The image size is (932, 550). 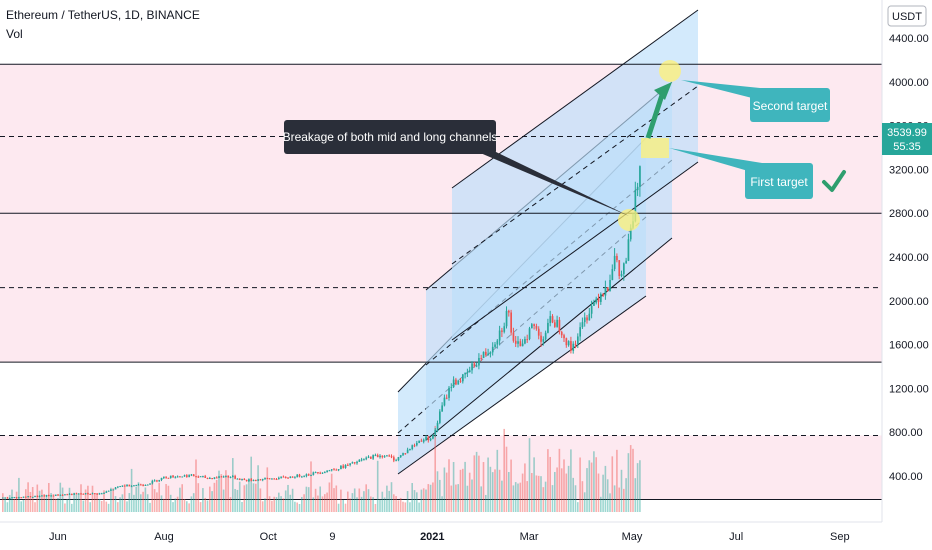 I want to click on breakage-callout-text: Breakage of both mid and long channels, so click(x=390, y=137).